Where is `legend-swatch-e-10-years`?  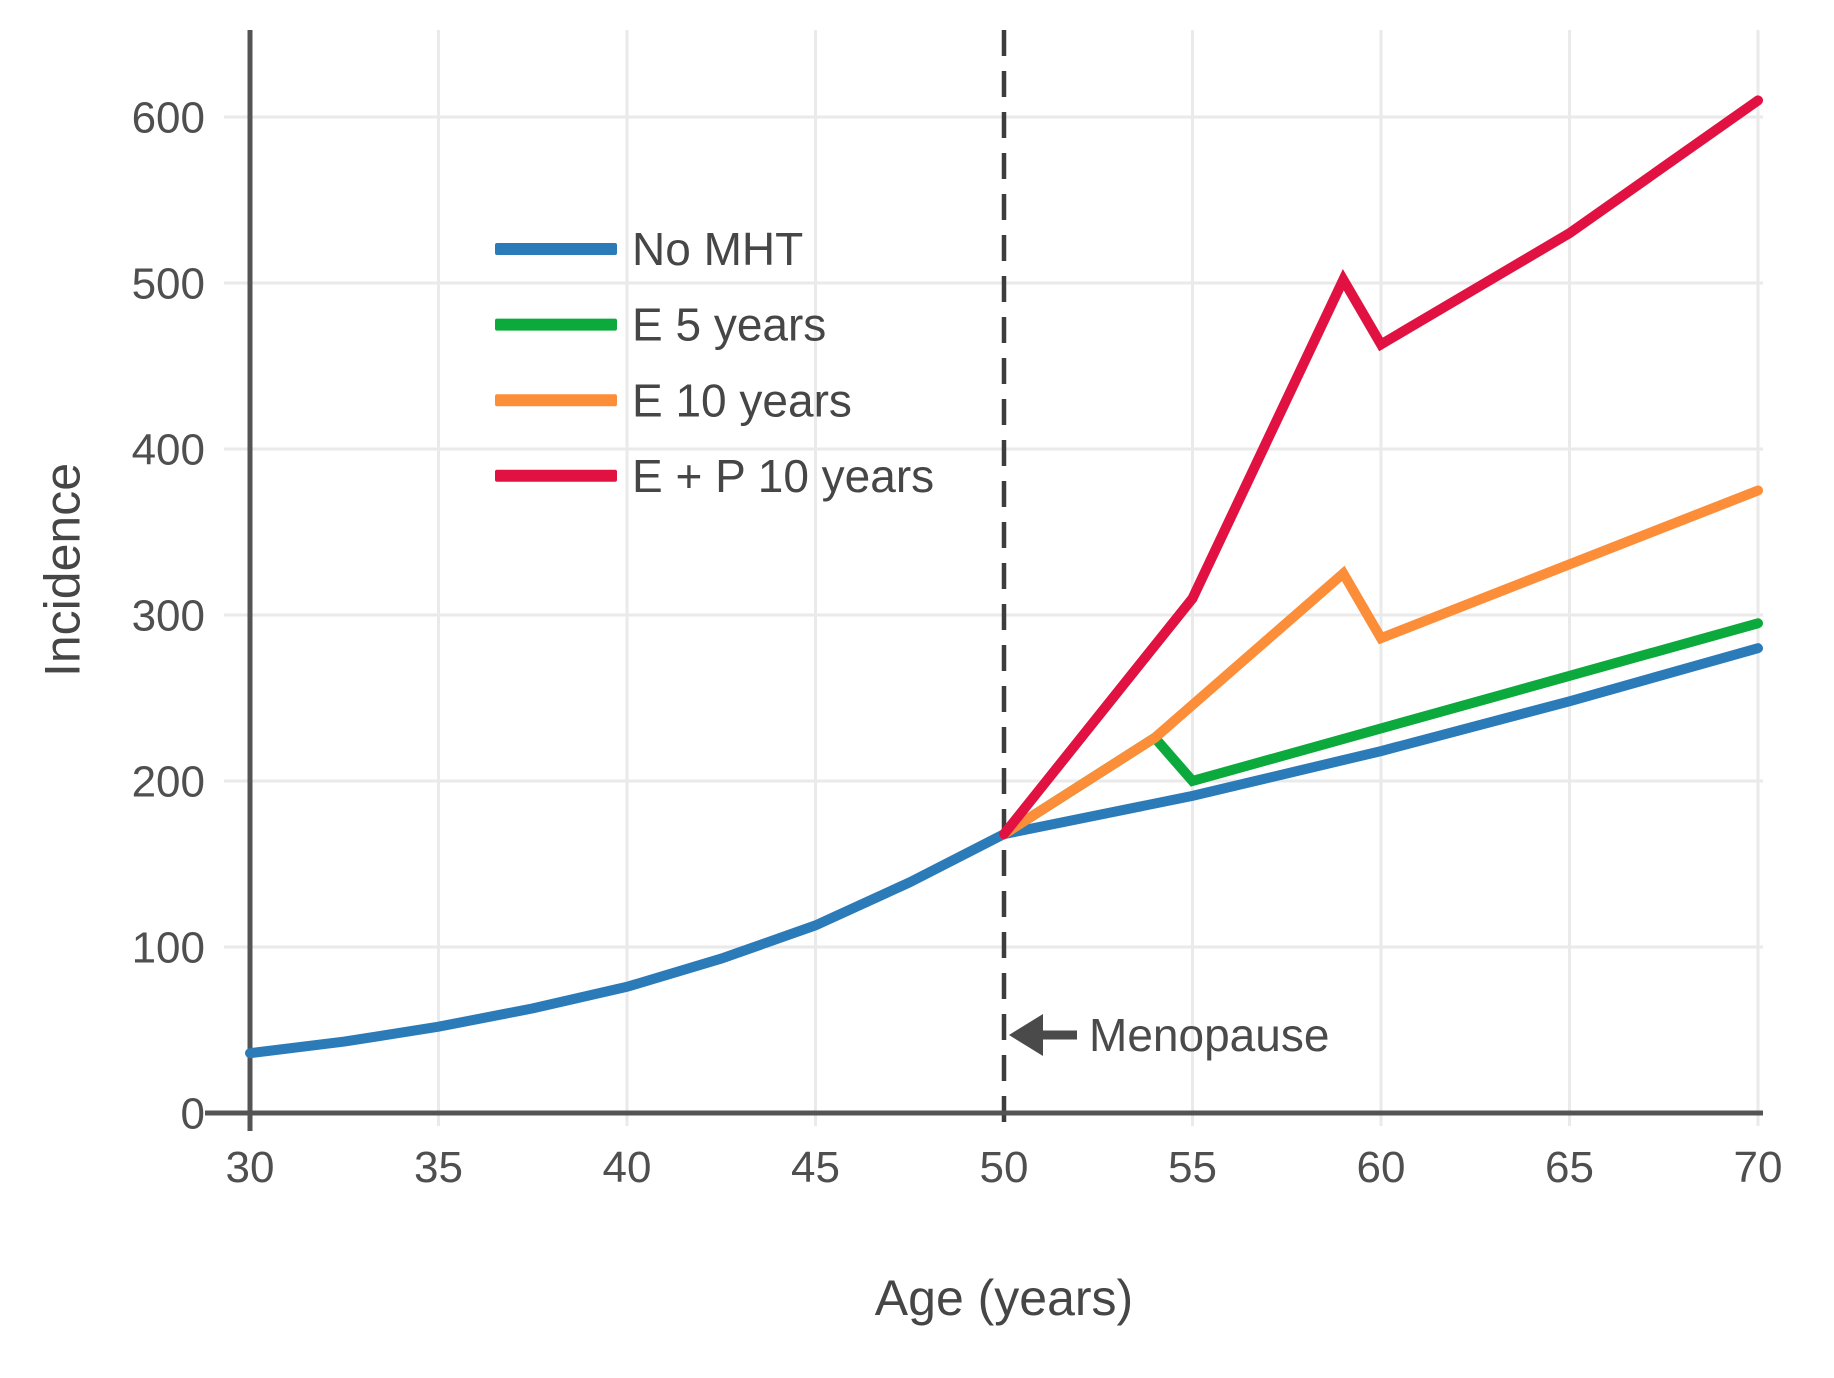
legend-swatch-e-10-years is located at coordinates (556, 400).